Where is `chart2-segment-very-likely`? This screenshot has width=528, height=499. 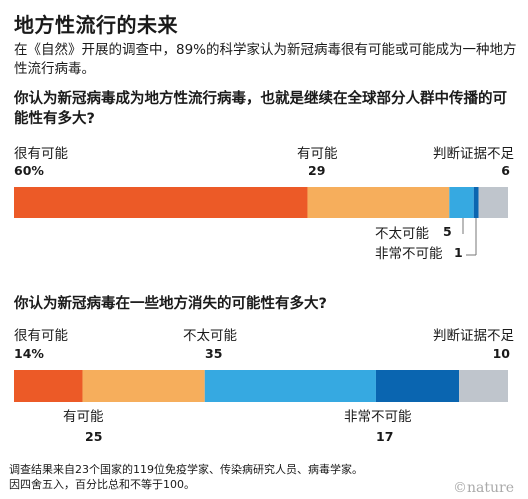 chart2-segment-very-likely is located at coordinates (48, 386).